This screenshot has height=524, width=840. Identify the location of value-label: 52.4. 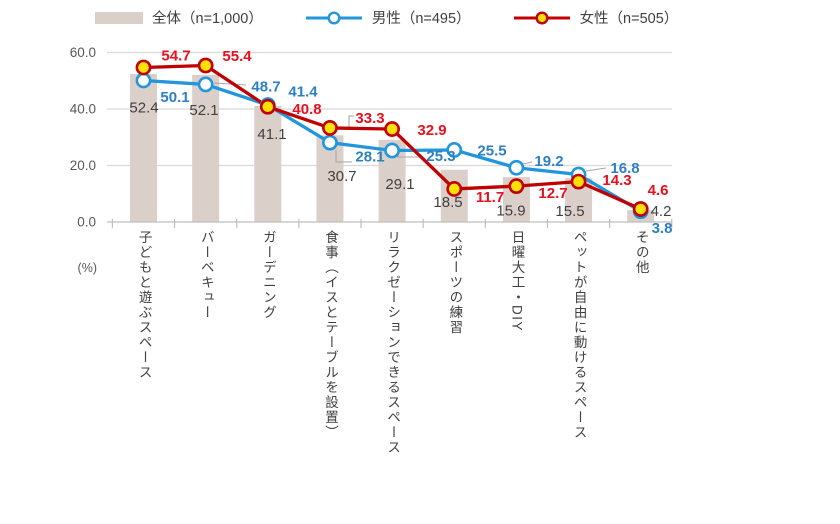
(143, 108).